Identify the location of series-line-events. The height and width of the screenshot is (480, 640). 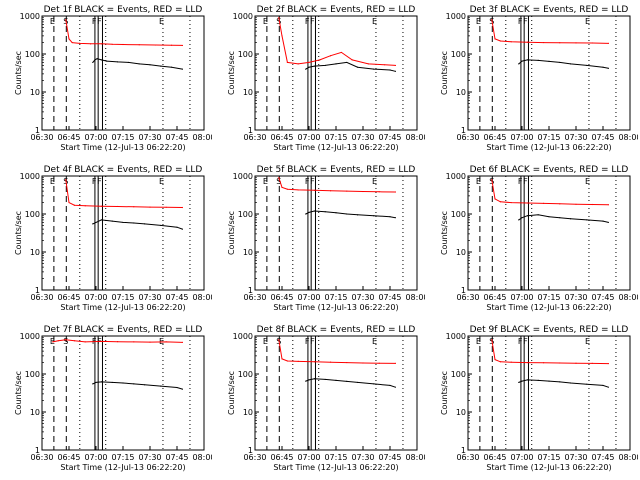
(350, 214).